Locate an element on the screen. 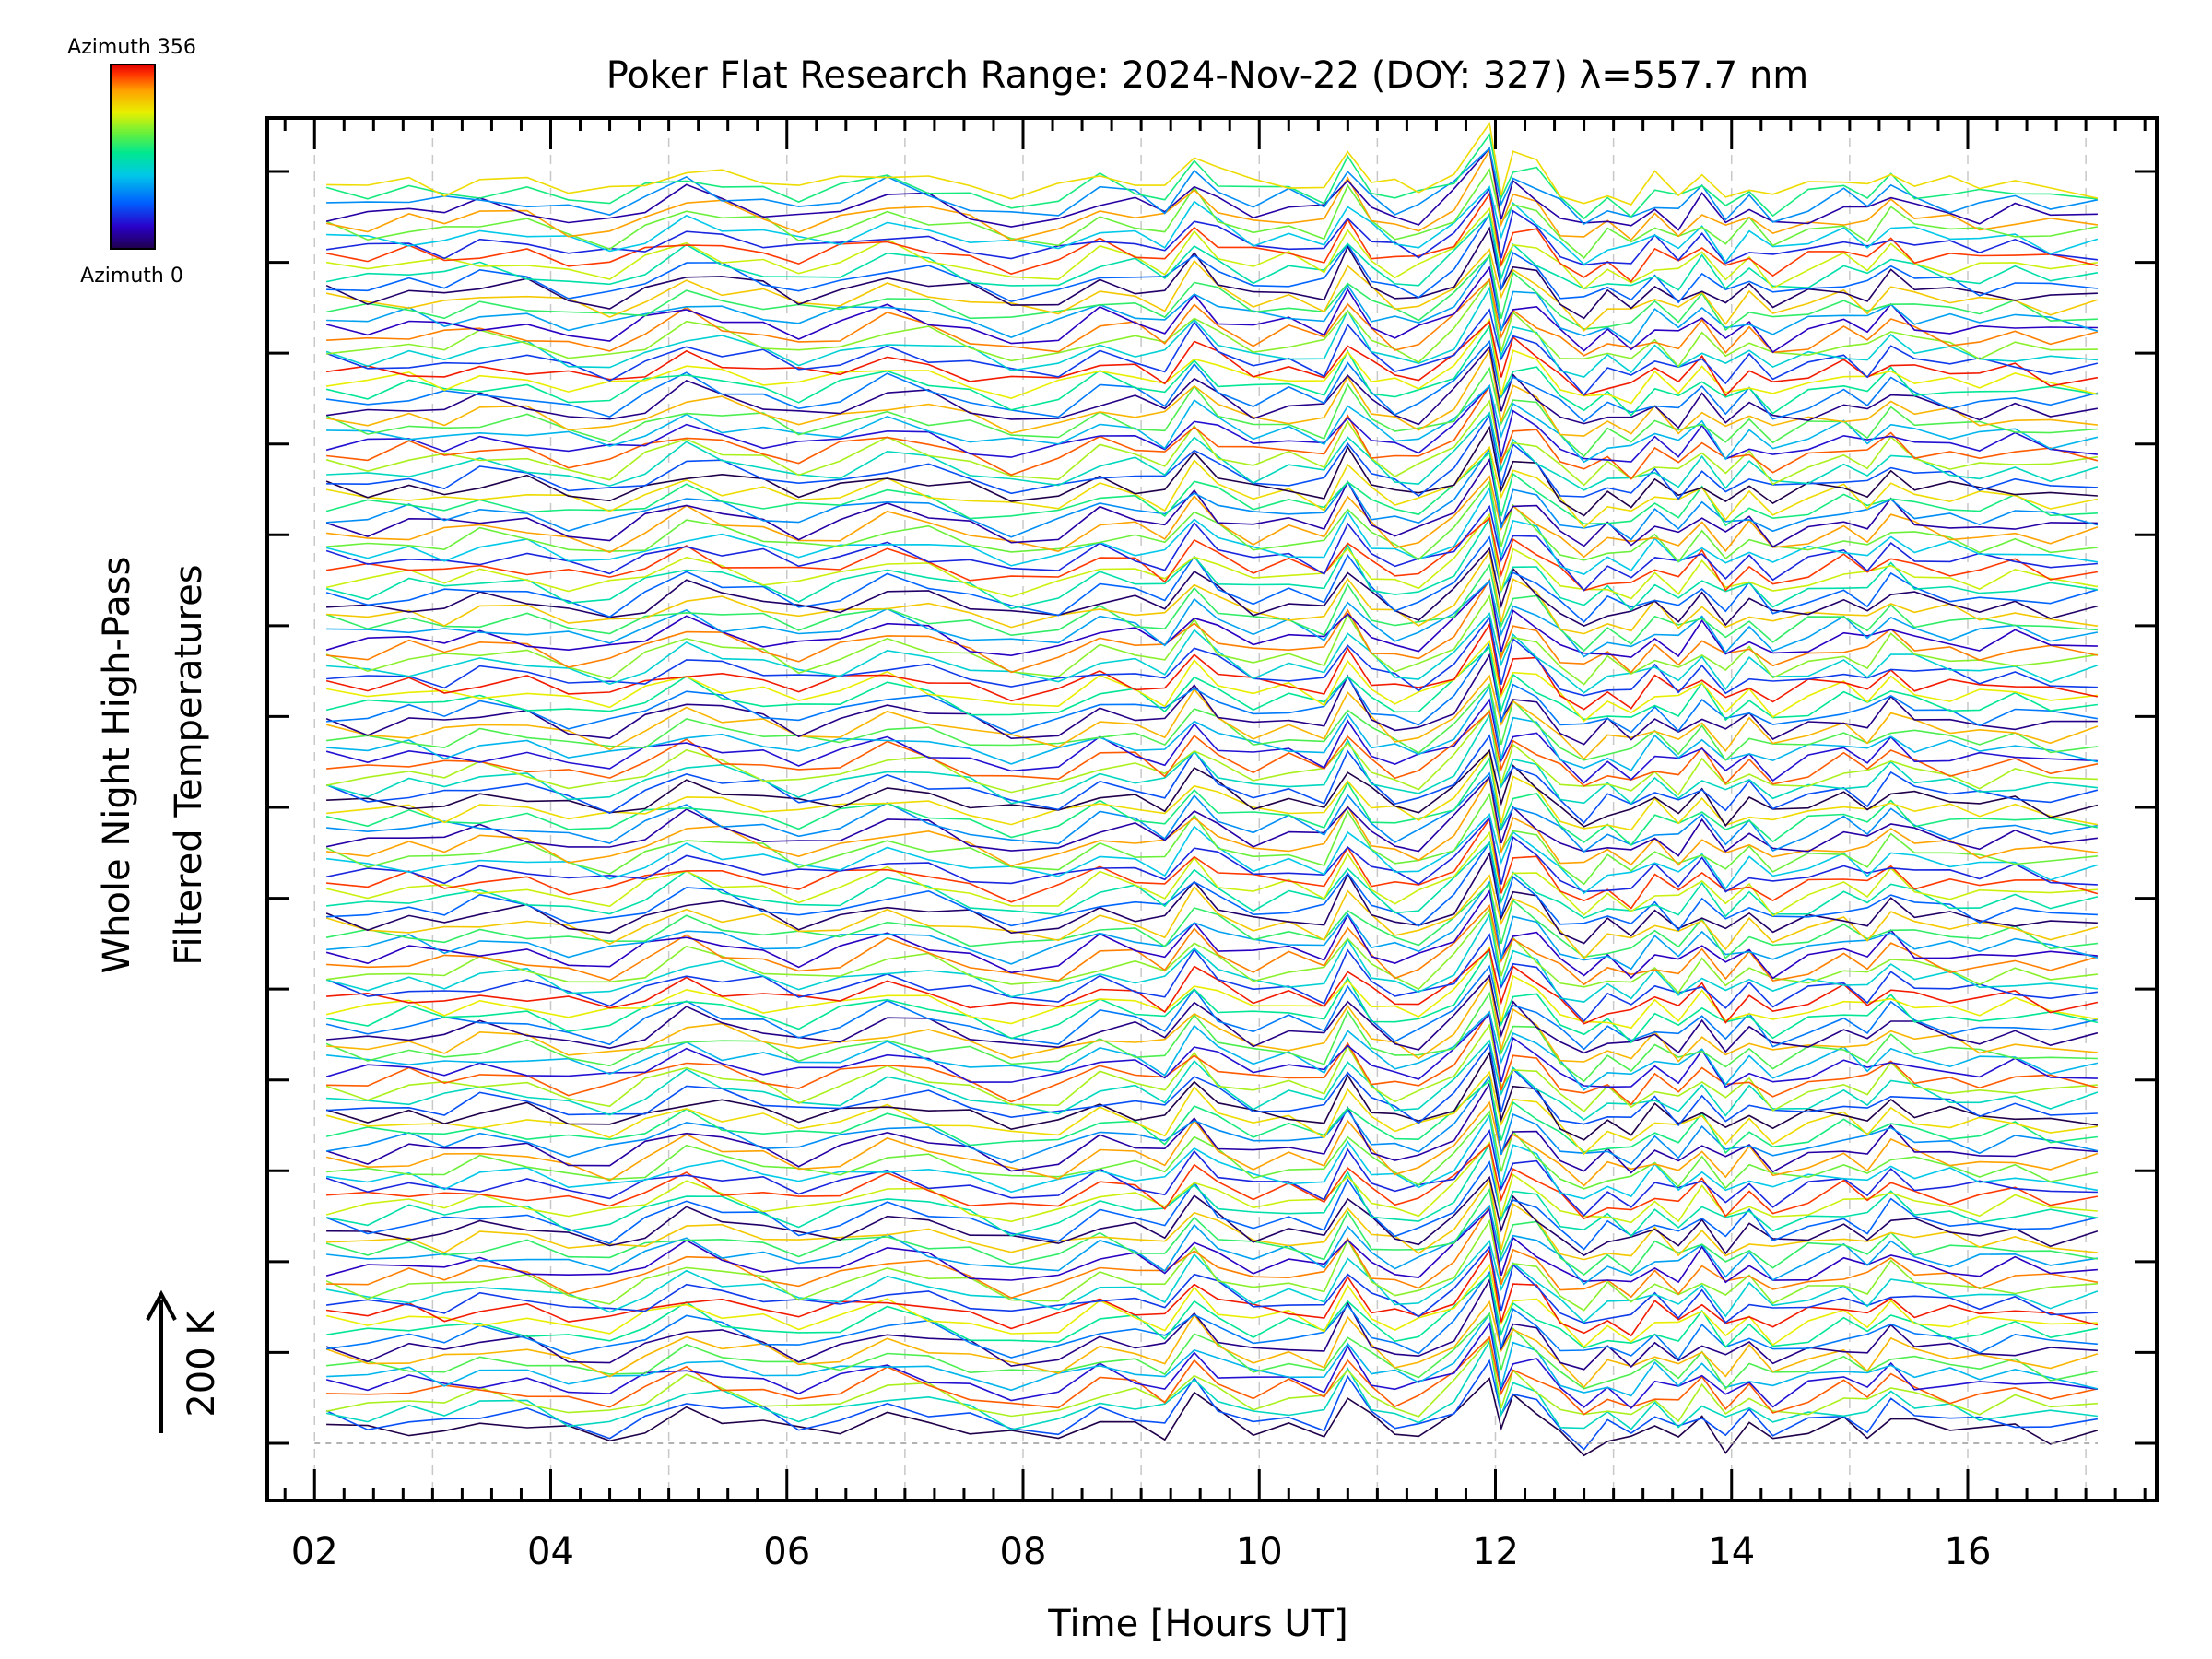 The width and height of the screenshot is (2212, 1659). x-tick-label: 06 is located at coordinates (786, 1552).